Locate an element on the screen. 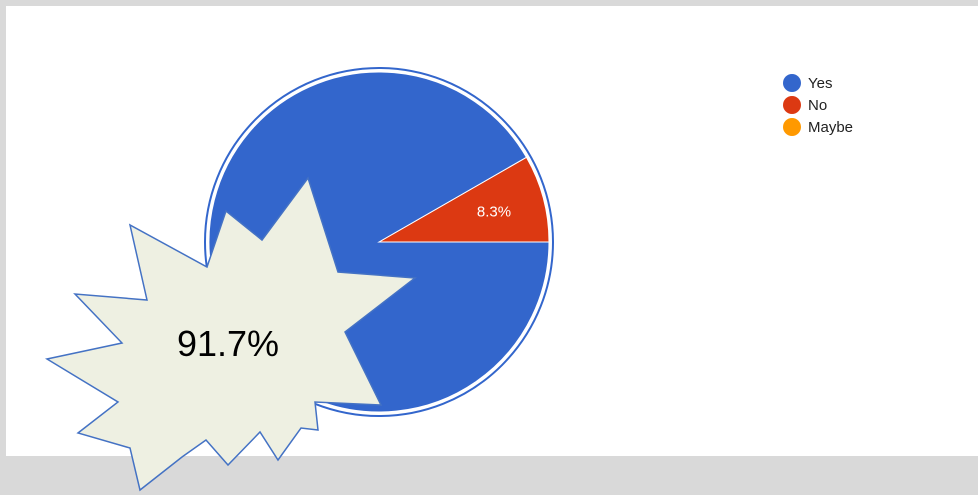  pie-slice-no is located at coordinates (463, 199).